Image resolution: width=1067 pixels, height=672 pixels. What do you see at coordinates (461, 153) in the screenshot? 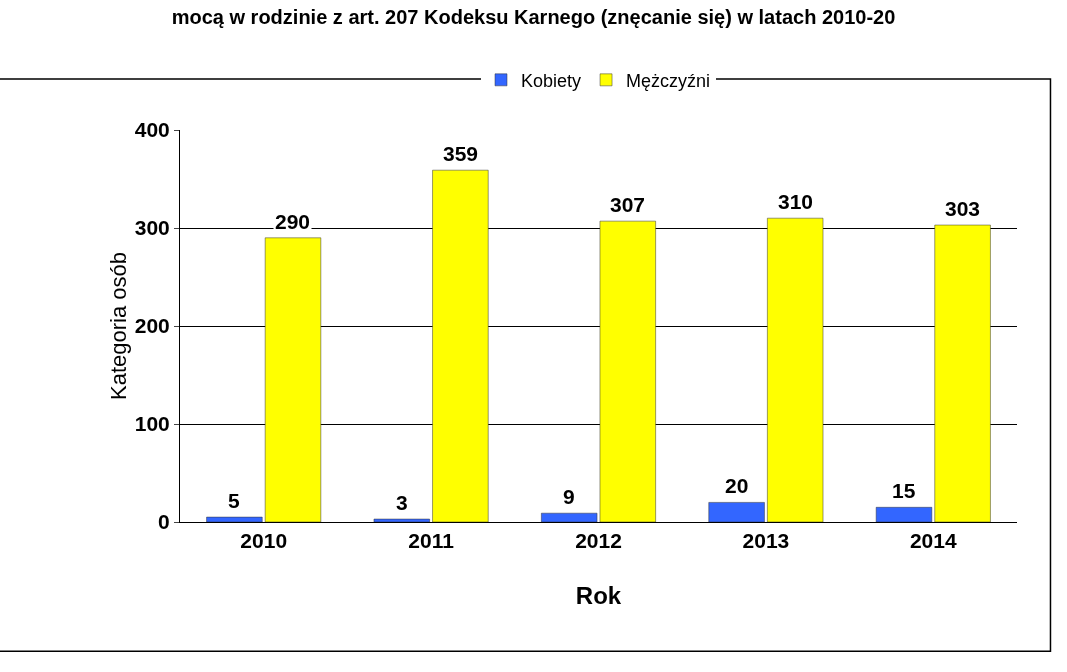
I see `data-label: 359` at bounding box center [461, 153].